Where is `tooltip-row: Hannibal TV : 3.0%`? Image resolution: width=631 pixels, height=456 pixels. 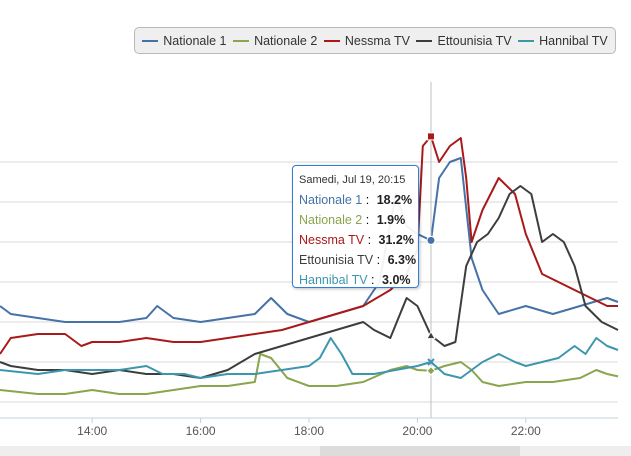 tooltip-row: Hannibal TV : 3.0% is located at coordinates (358, 280).